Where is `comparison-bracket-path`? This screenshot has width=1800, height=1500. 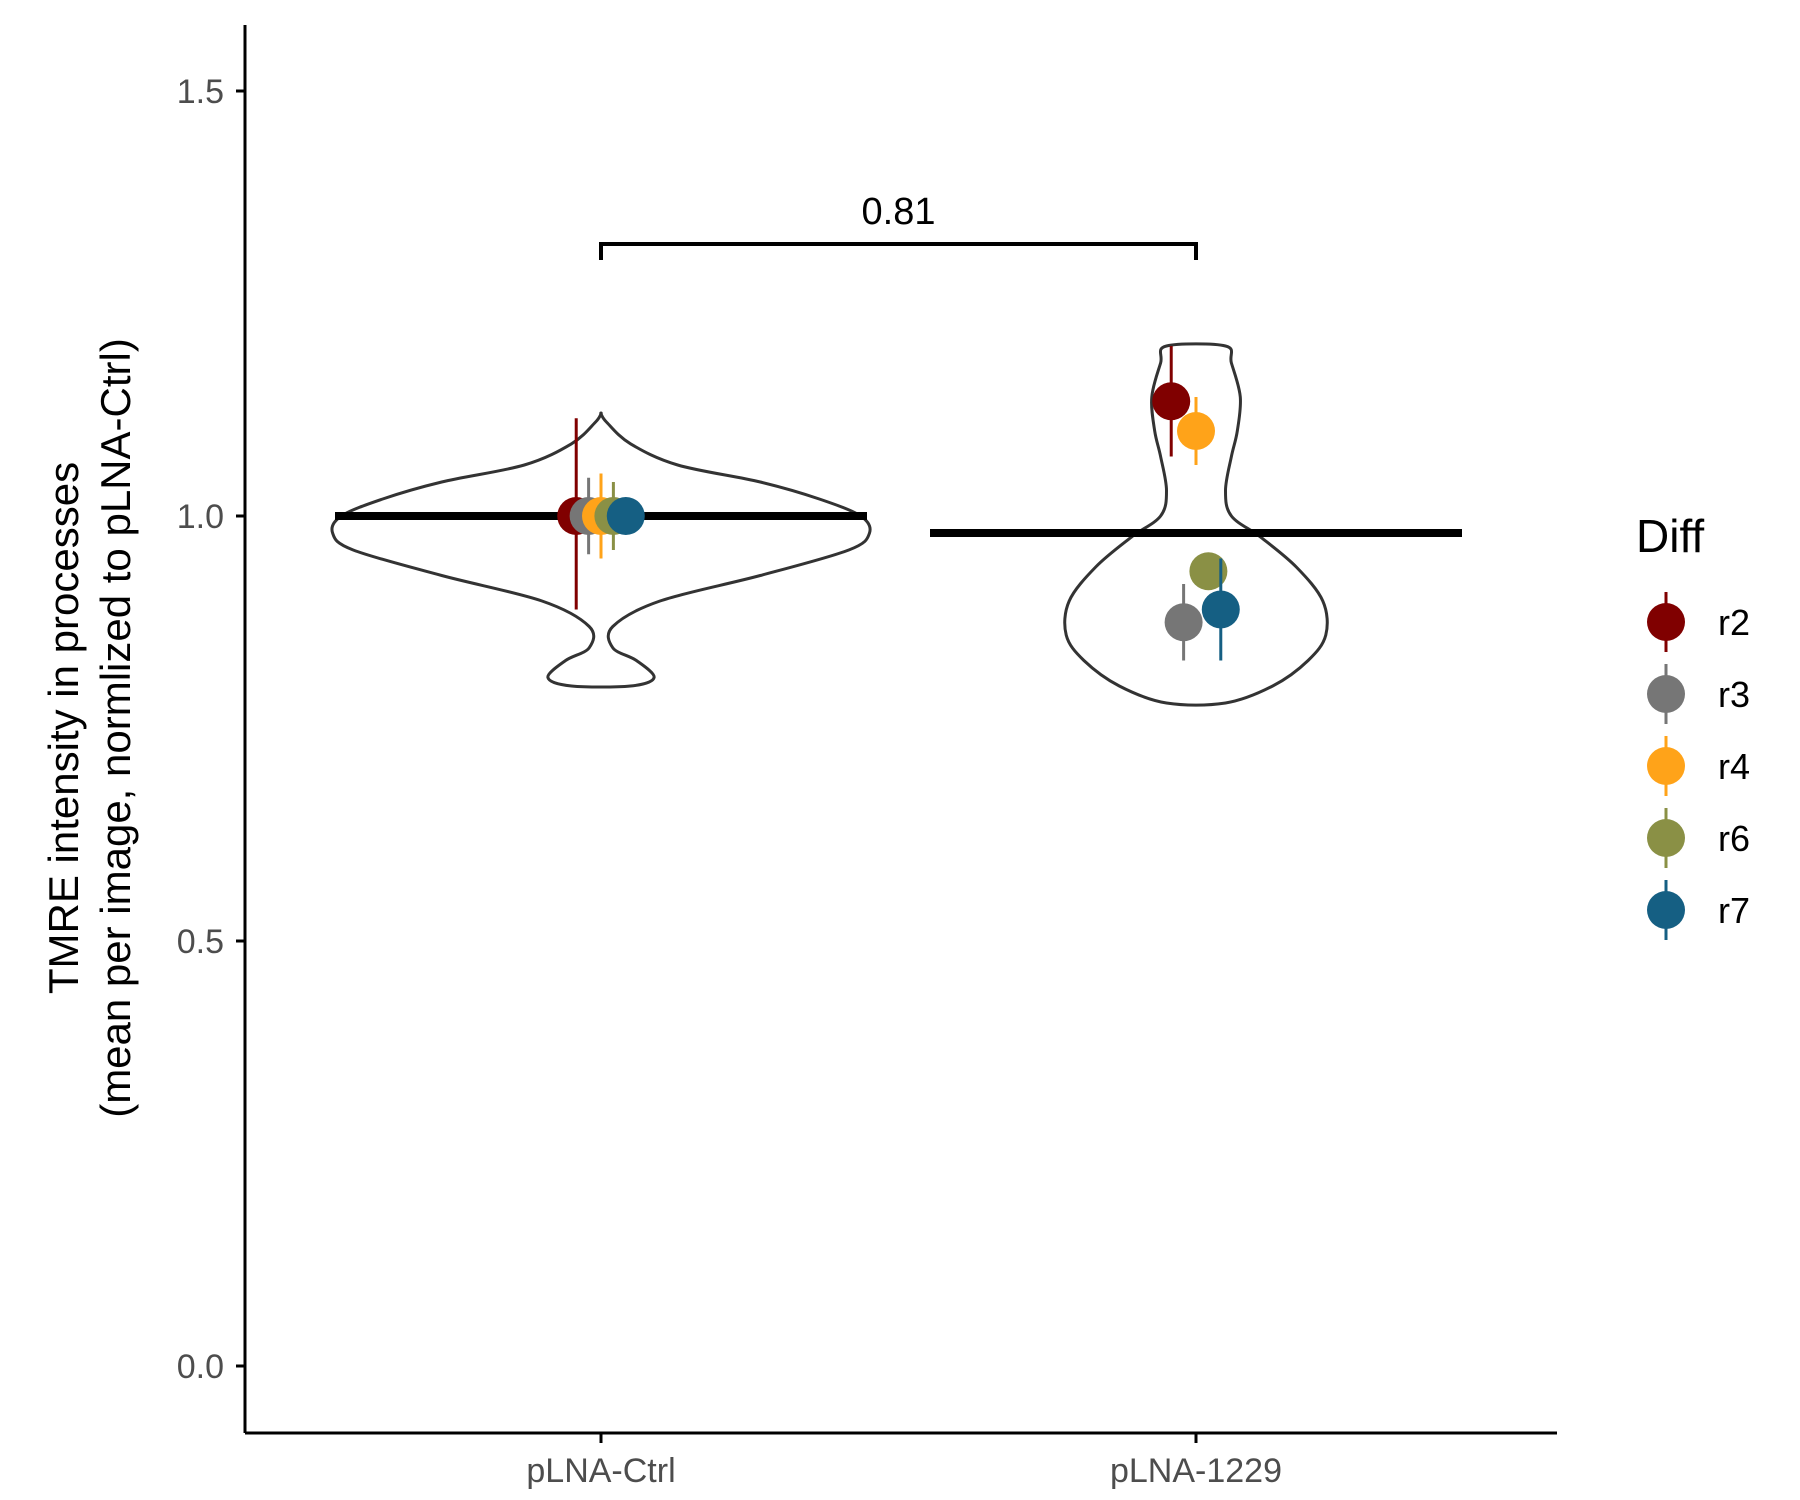
comparison-bracket-path is located at coordinates (898, 251).